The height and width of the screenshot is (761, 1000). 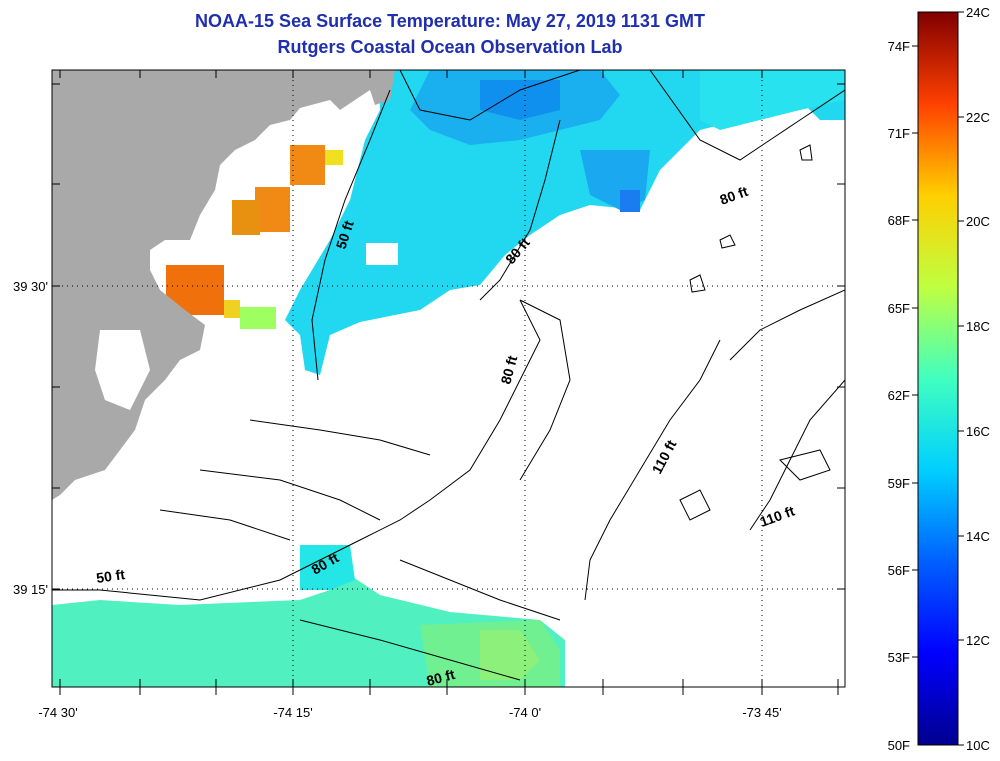 I want to click on colorbar-c-label: 16C, so click(x=978, y=431).